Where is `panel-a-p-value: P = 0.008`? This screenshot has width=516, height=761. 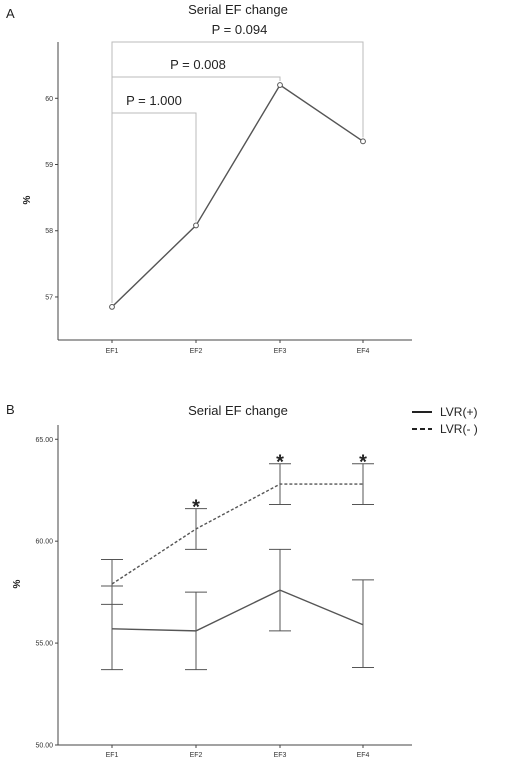
panel-a-p-value: P = 0.008 is located at coordinates (198, 64).